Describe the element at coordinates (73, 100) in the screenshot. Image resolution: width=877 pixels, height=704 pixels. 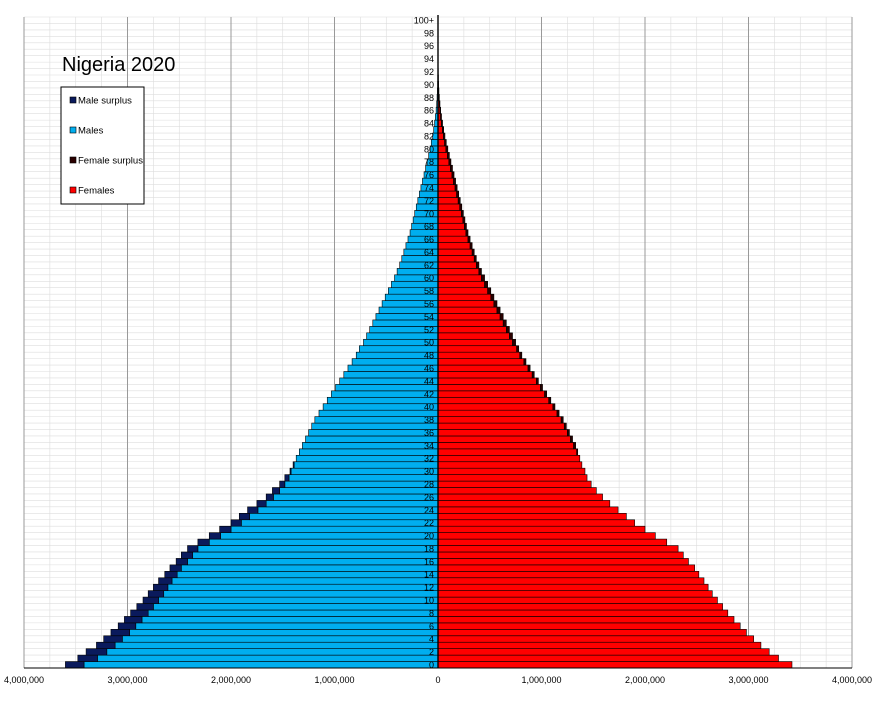
I see `legend-swatch-male-surplus` at that location.